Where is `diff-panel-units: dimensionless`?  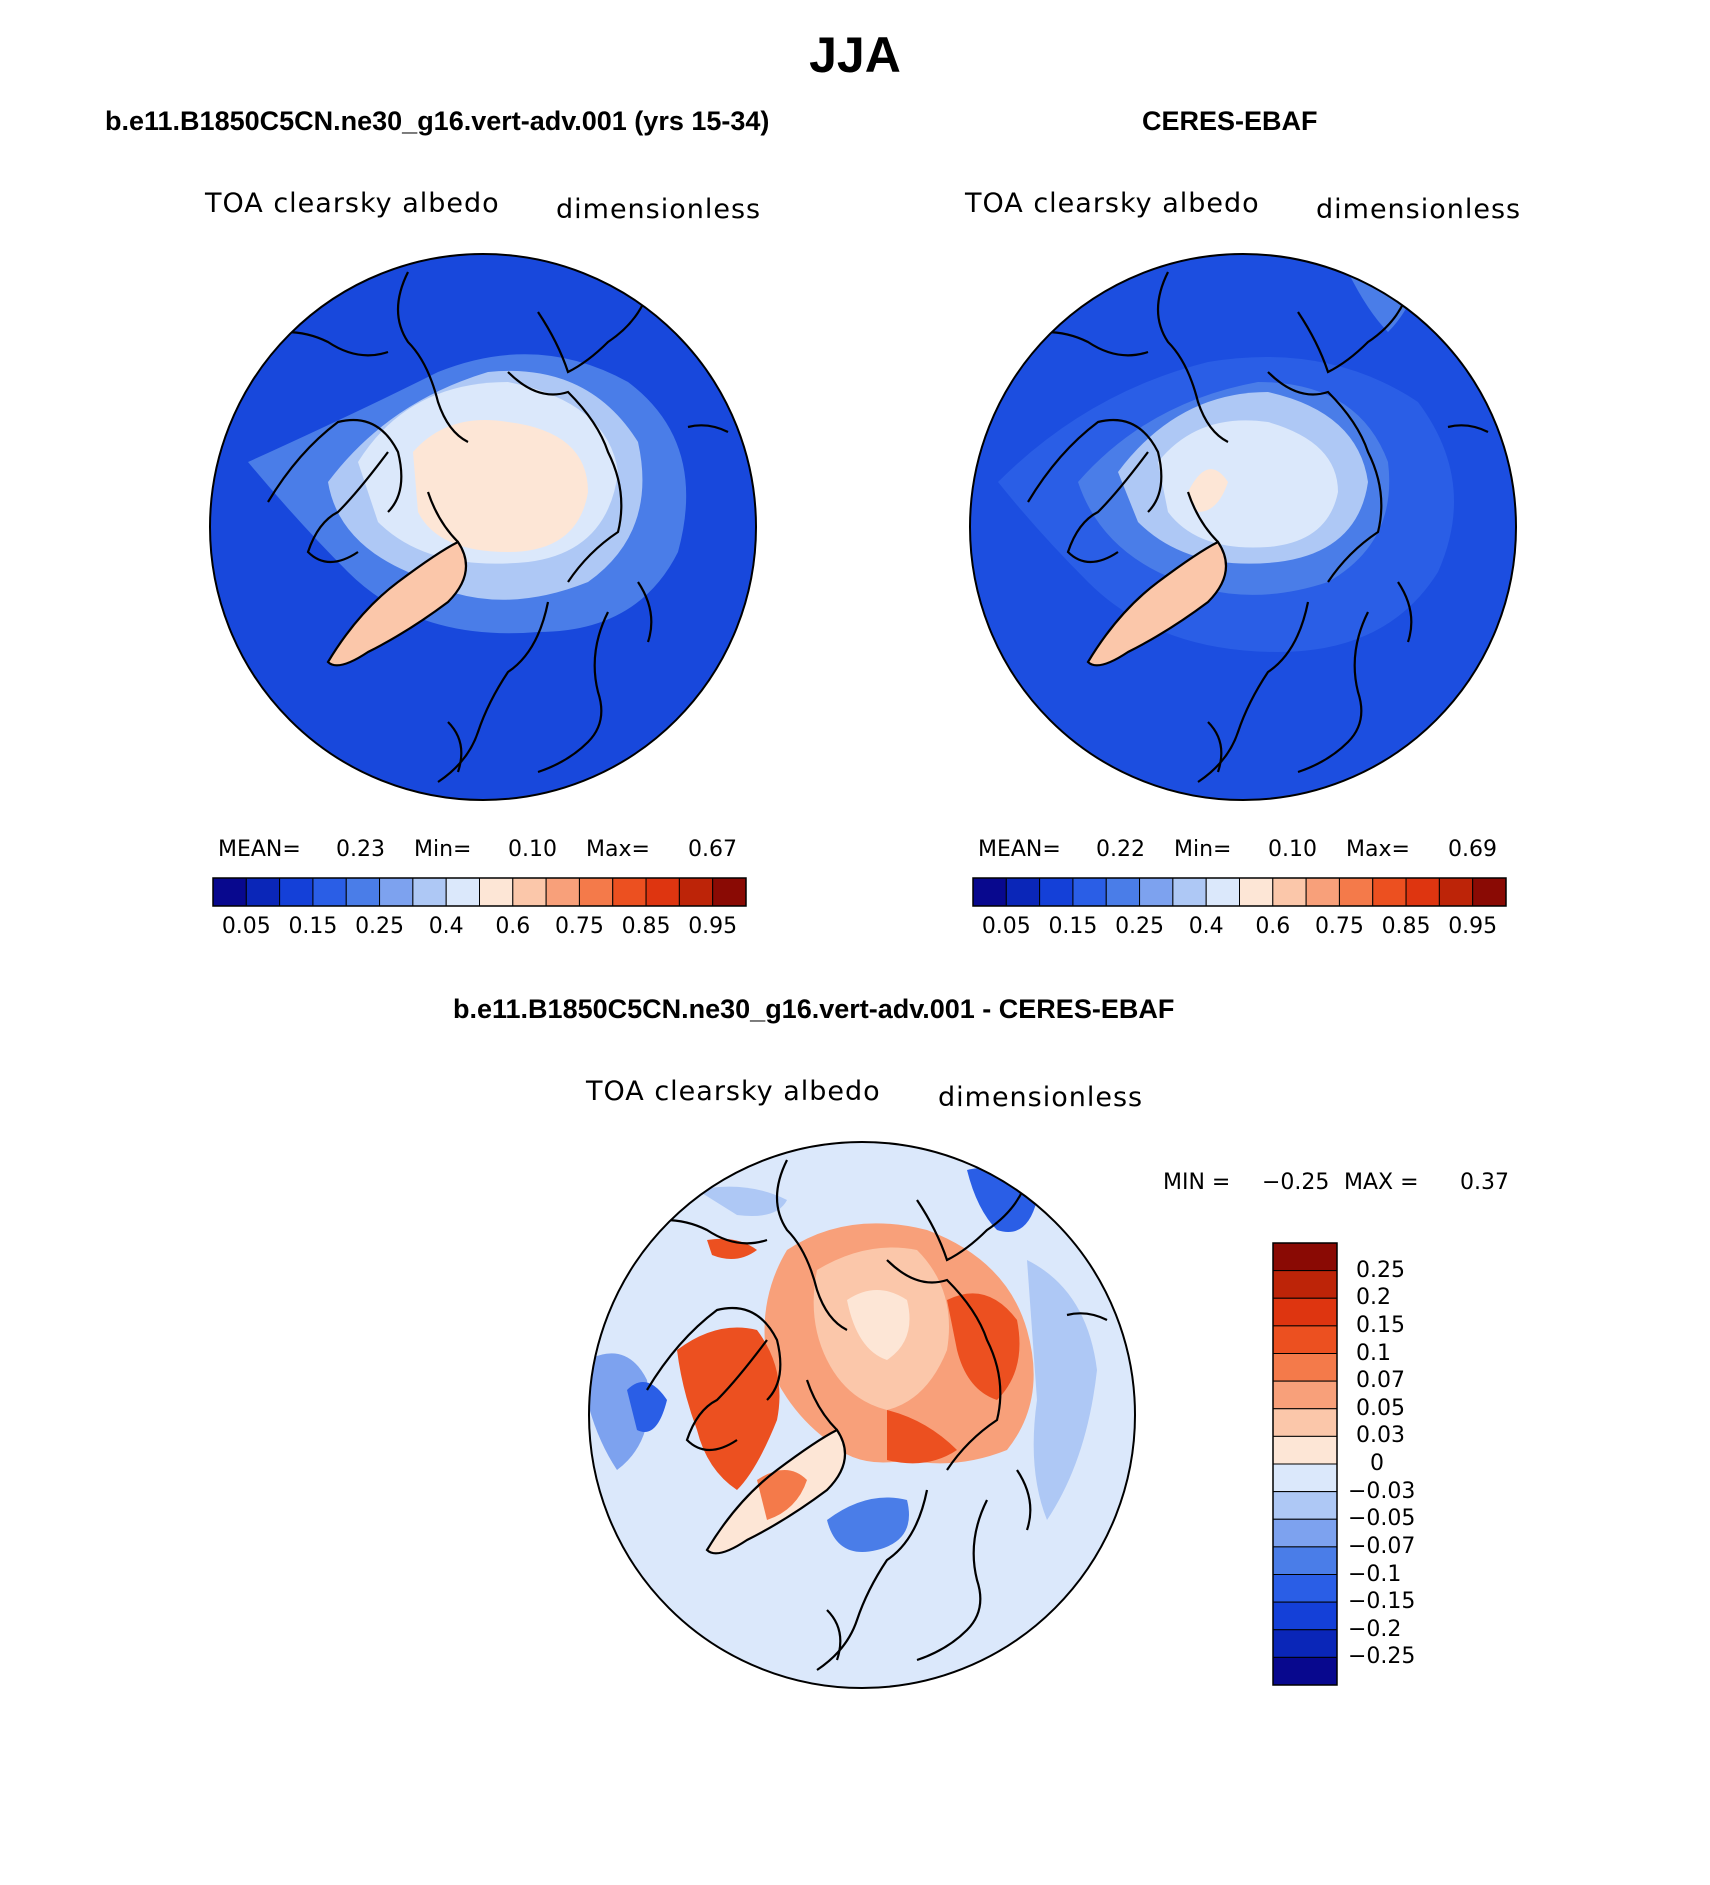 diff-panel-units: dimensionless is located at coordinates (1041, 1097).